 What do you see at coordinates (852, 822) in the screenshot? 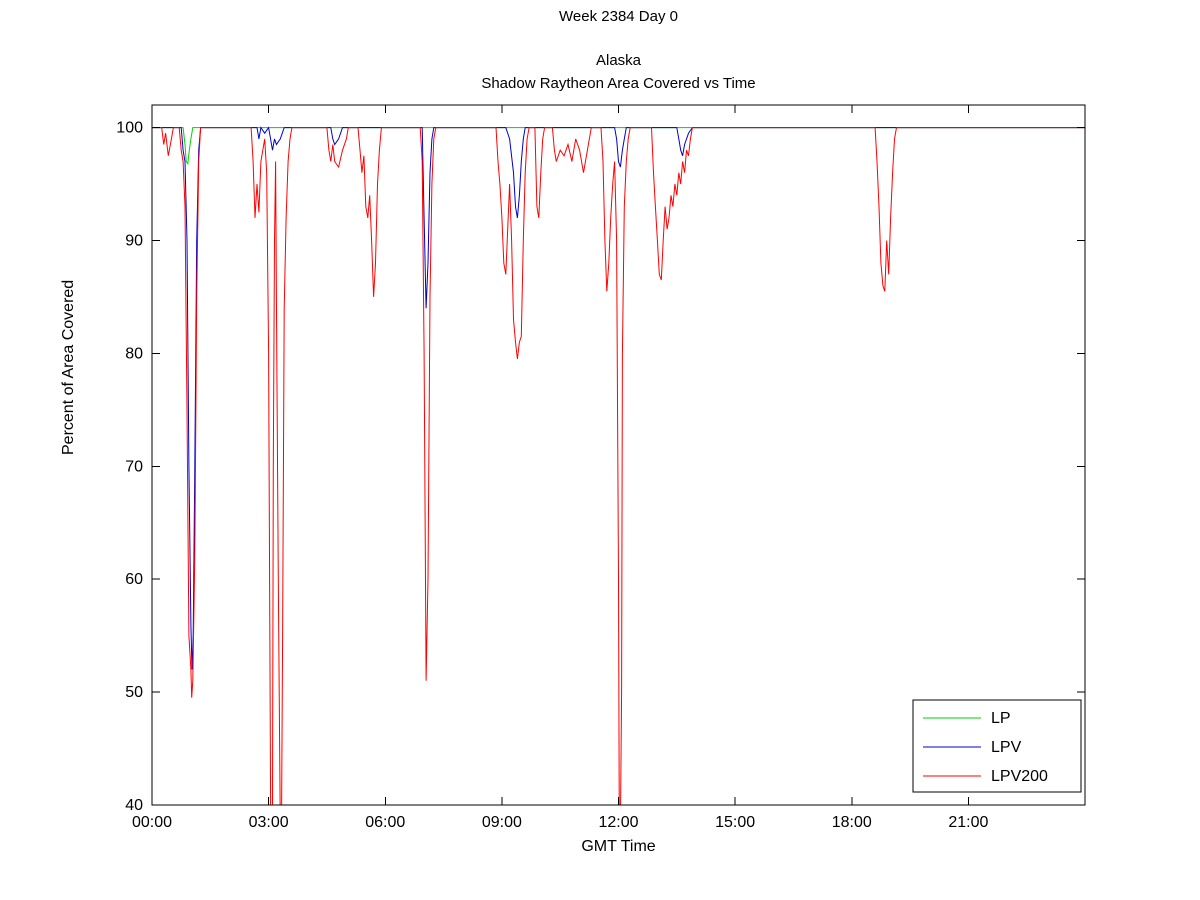
I see `x-tick-label: 18:00` at bounding box center [852, 822].